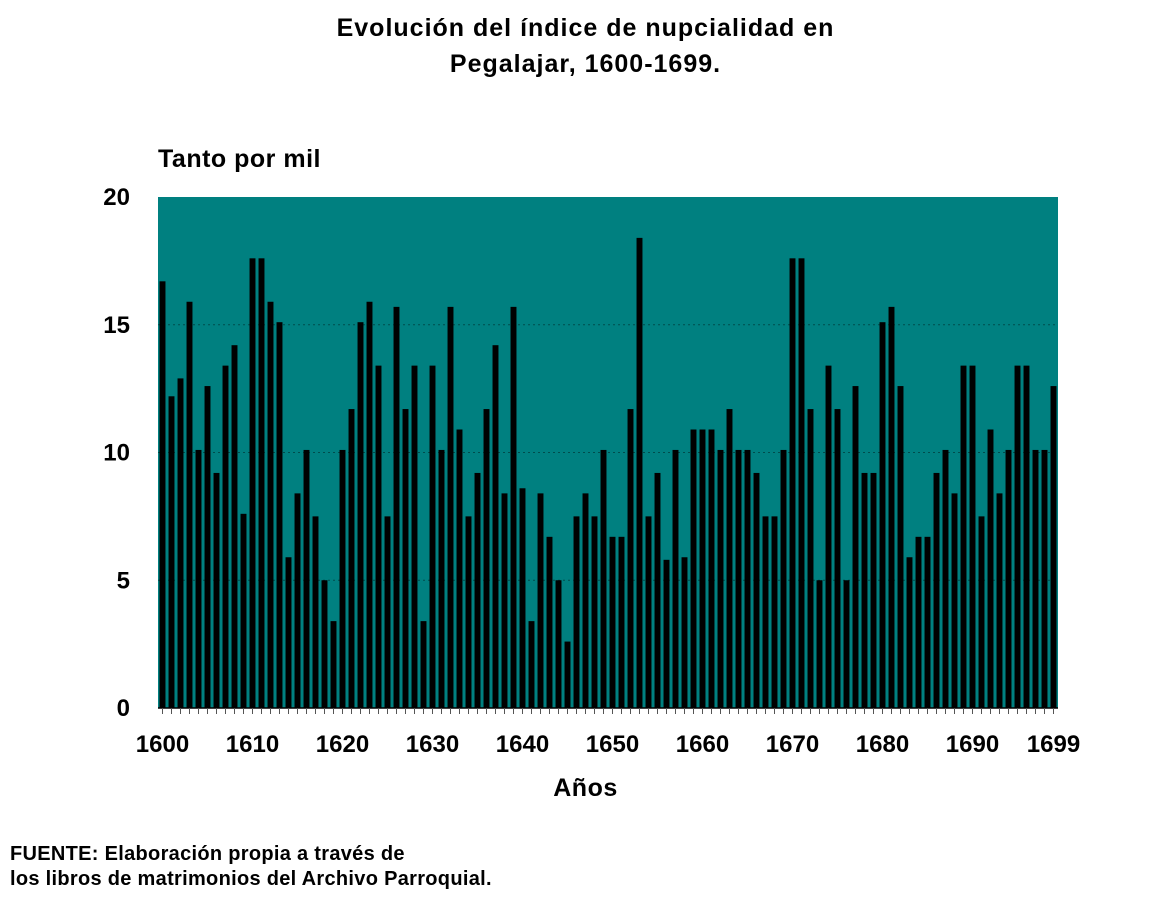 This screenshot has height=905, width=1171. Describe the element at coordinates (792, 744) in the screenshot. I see `x-tick-label: 1670` at that location.